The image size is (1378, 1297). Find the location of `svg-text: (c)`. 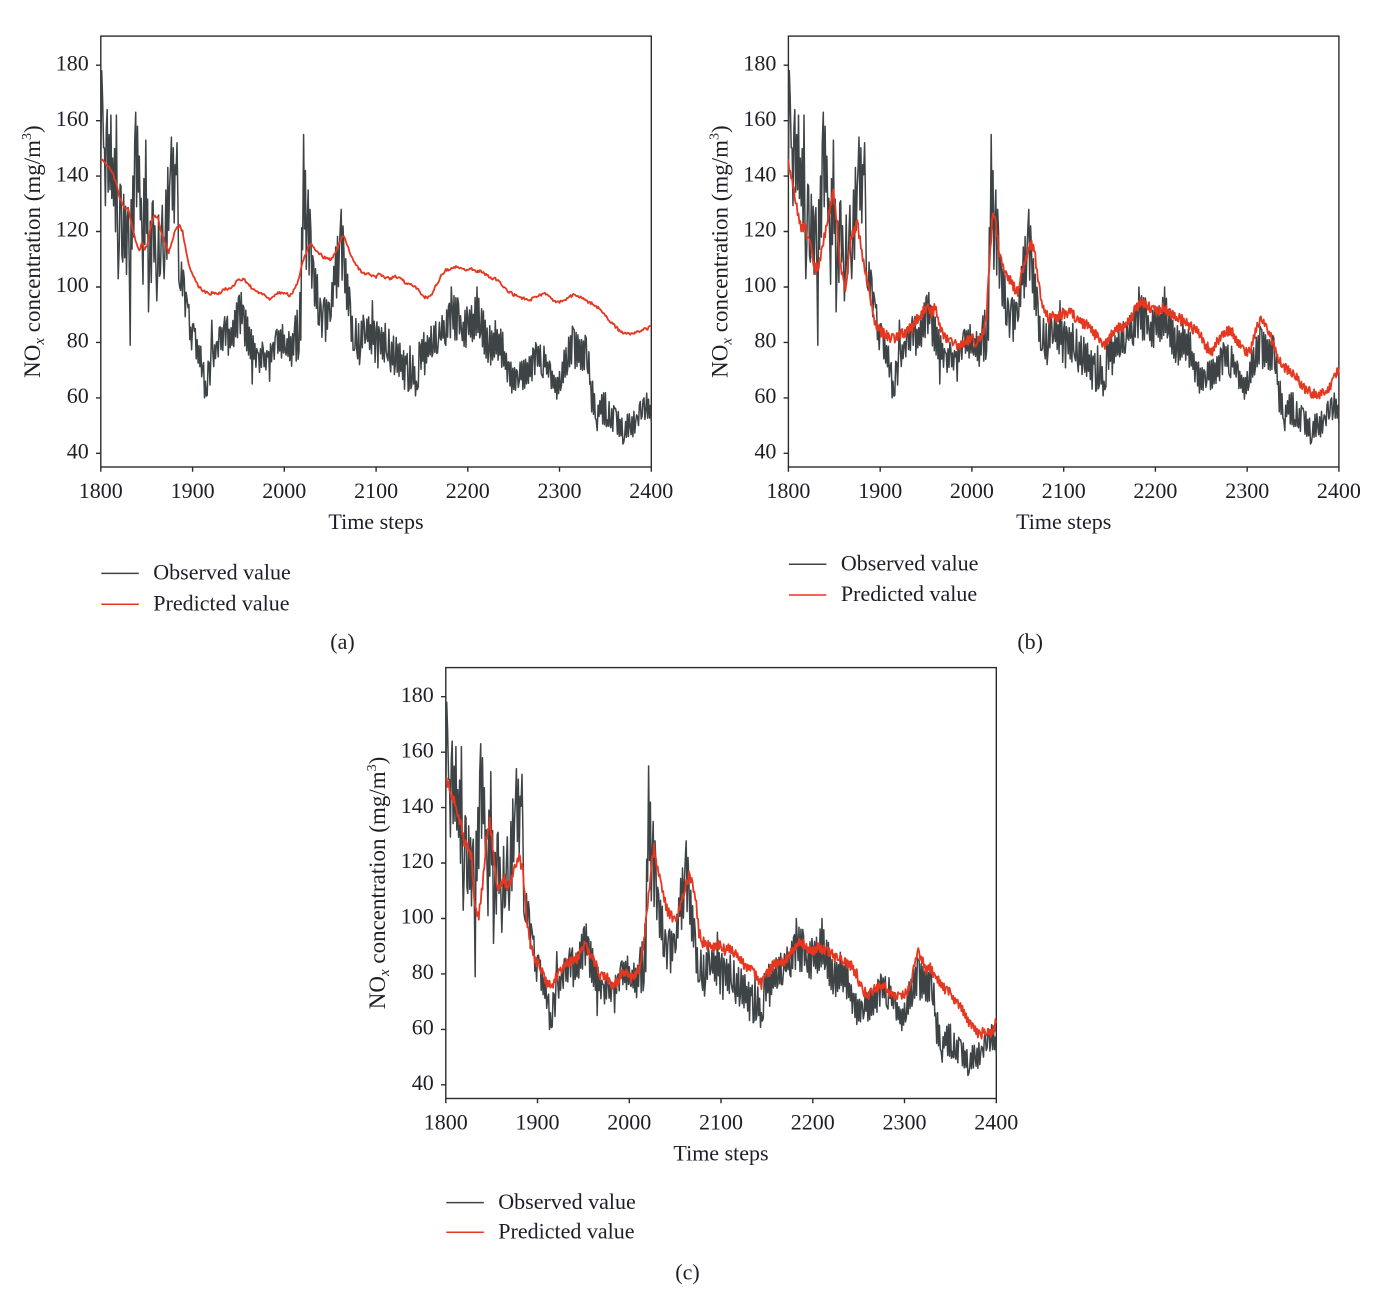

svg-text: (c) is located at coordinates (687, 1272).